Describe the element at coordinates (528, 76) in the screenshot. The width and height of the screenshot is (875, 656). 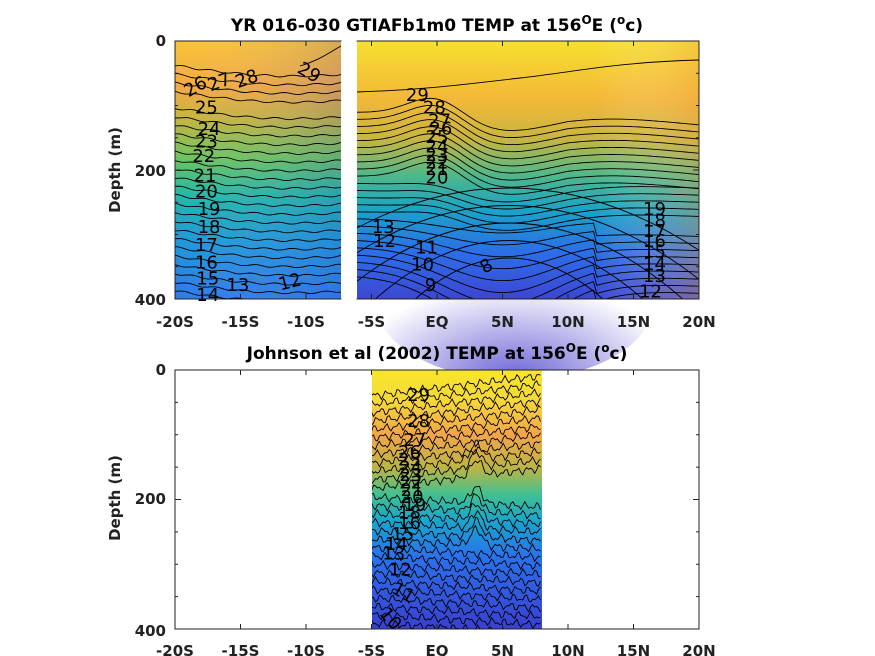
I see `upper-warm-pool-isotherm` at that location.